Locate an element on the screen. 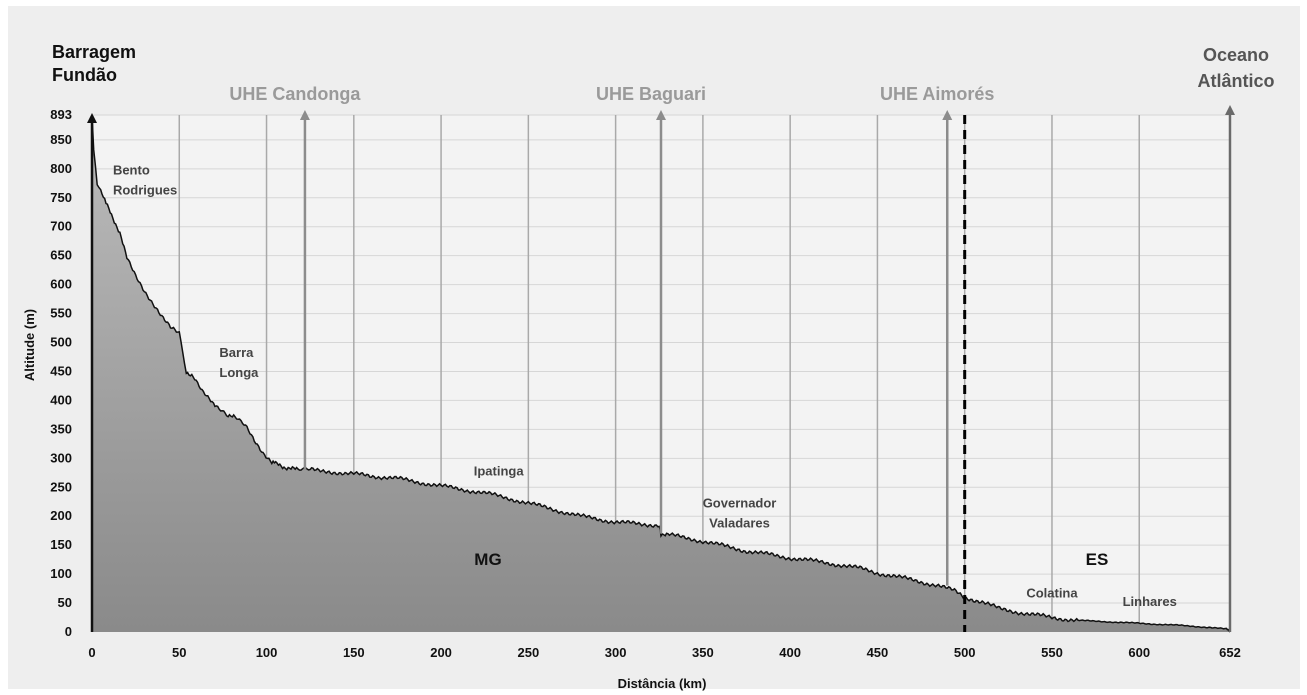 This screenshot has height=695, width=1307. start-label: Barragem Fundão is located at coordinates (94, 63).